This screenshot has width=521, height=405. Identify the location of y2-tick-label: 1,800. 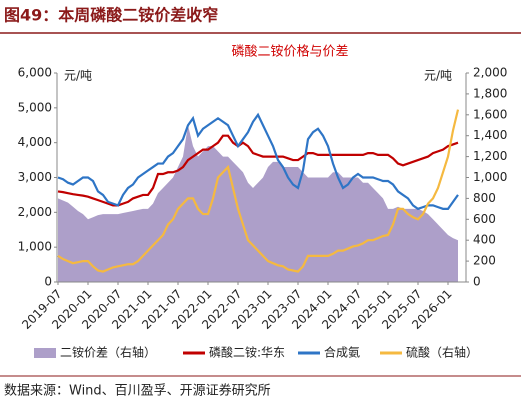
(490, 93).